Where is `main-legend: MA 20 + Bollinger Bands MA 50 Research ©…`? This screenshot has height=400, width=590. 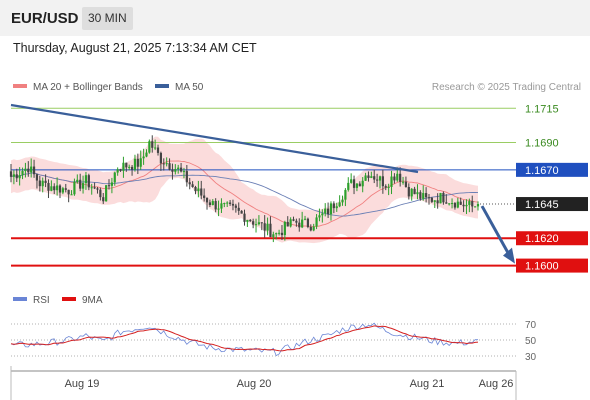
main-legend: MA 20 + Bollinger Bands MA 50 Research ©… is located at coordinates (297, 87).